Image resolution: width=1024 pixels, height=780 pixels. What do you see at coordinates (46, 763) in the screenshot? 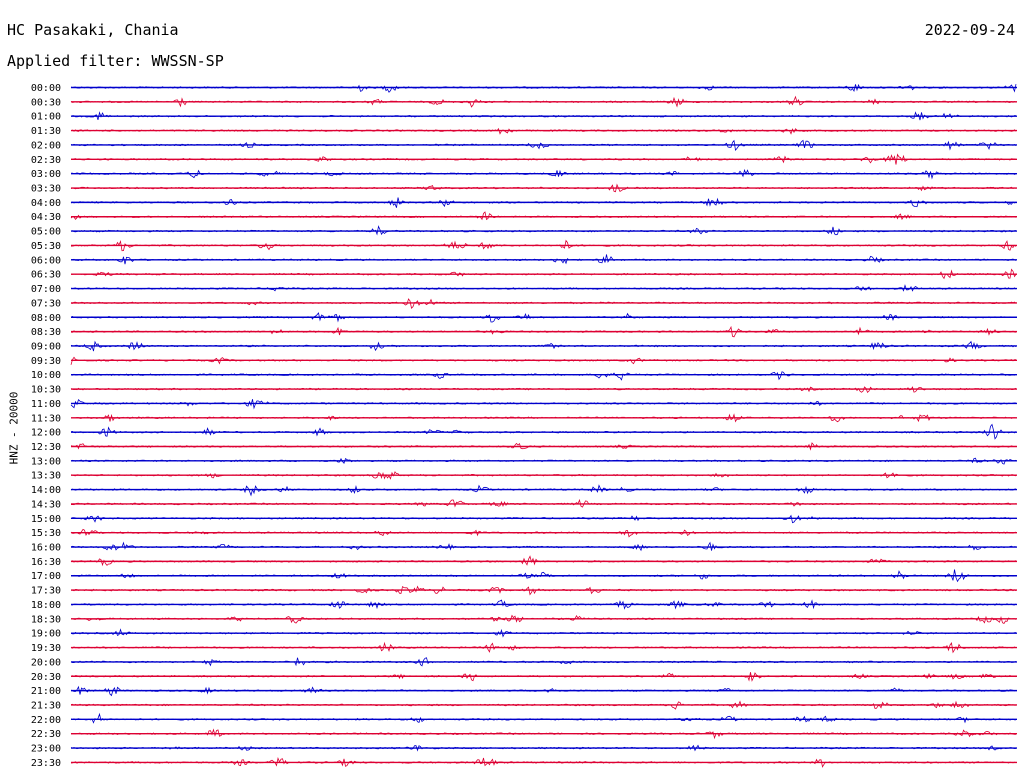
I see `time-label: 23:30` at bounding box center [46, 763].